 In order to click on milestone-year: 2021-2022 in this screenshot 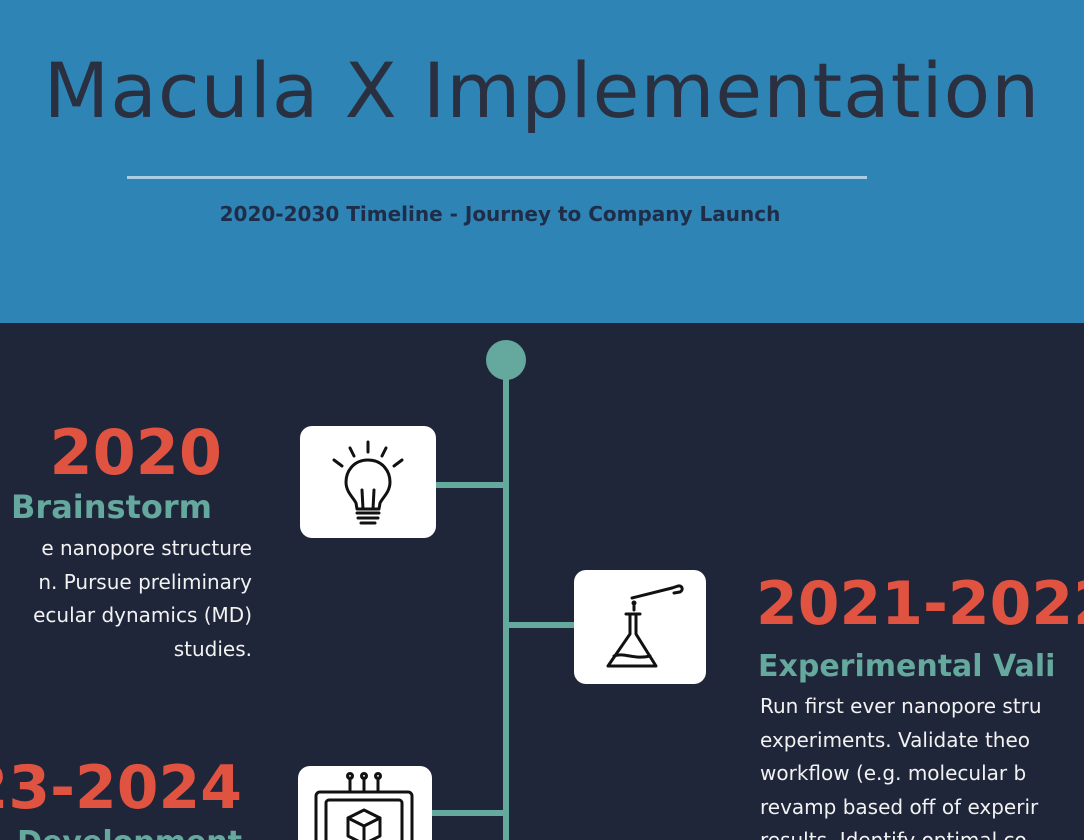, I will do `click(920, 604)`.